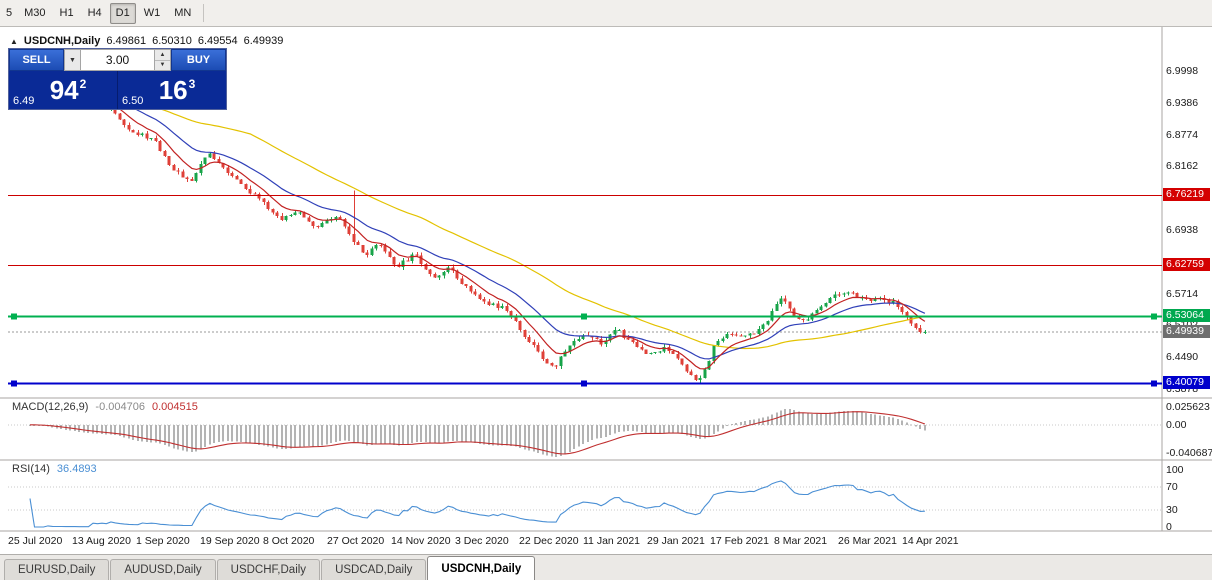 This screenshot has height=580, width=1212. I want to click on price-display-row: 6.49 94 2 6.50 16 3, so click(117, 90).